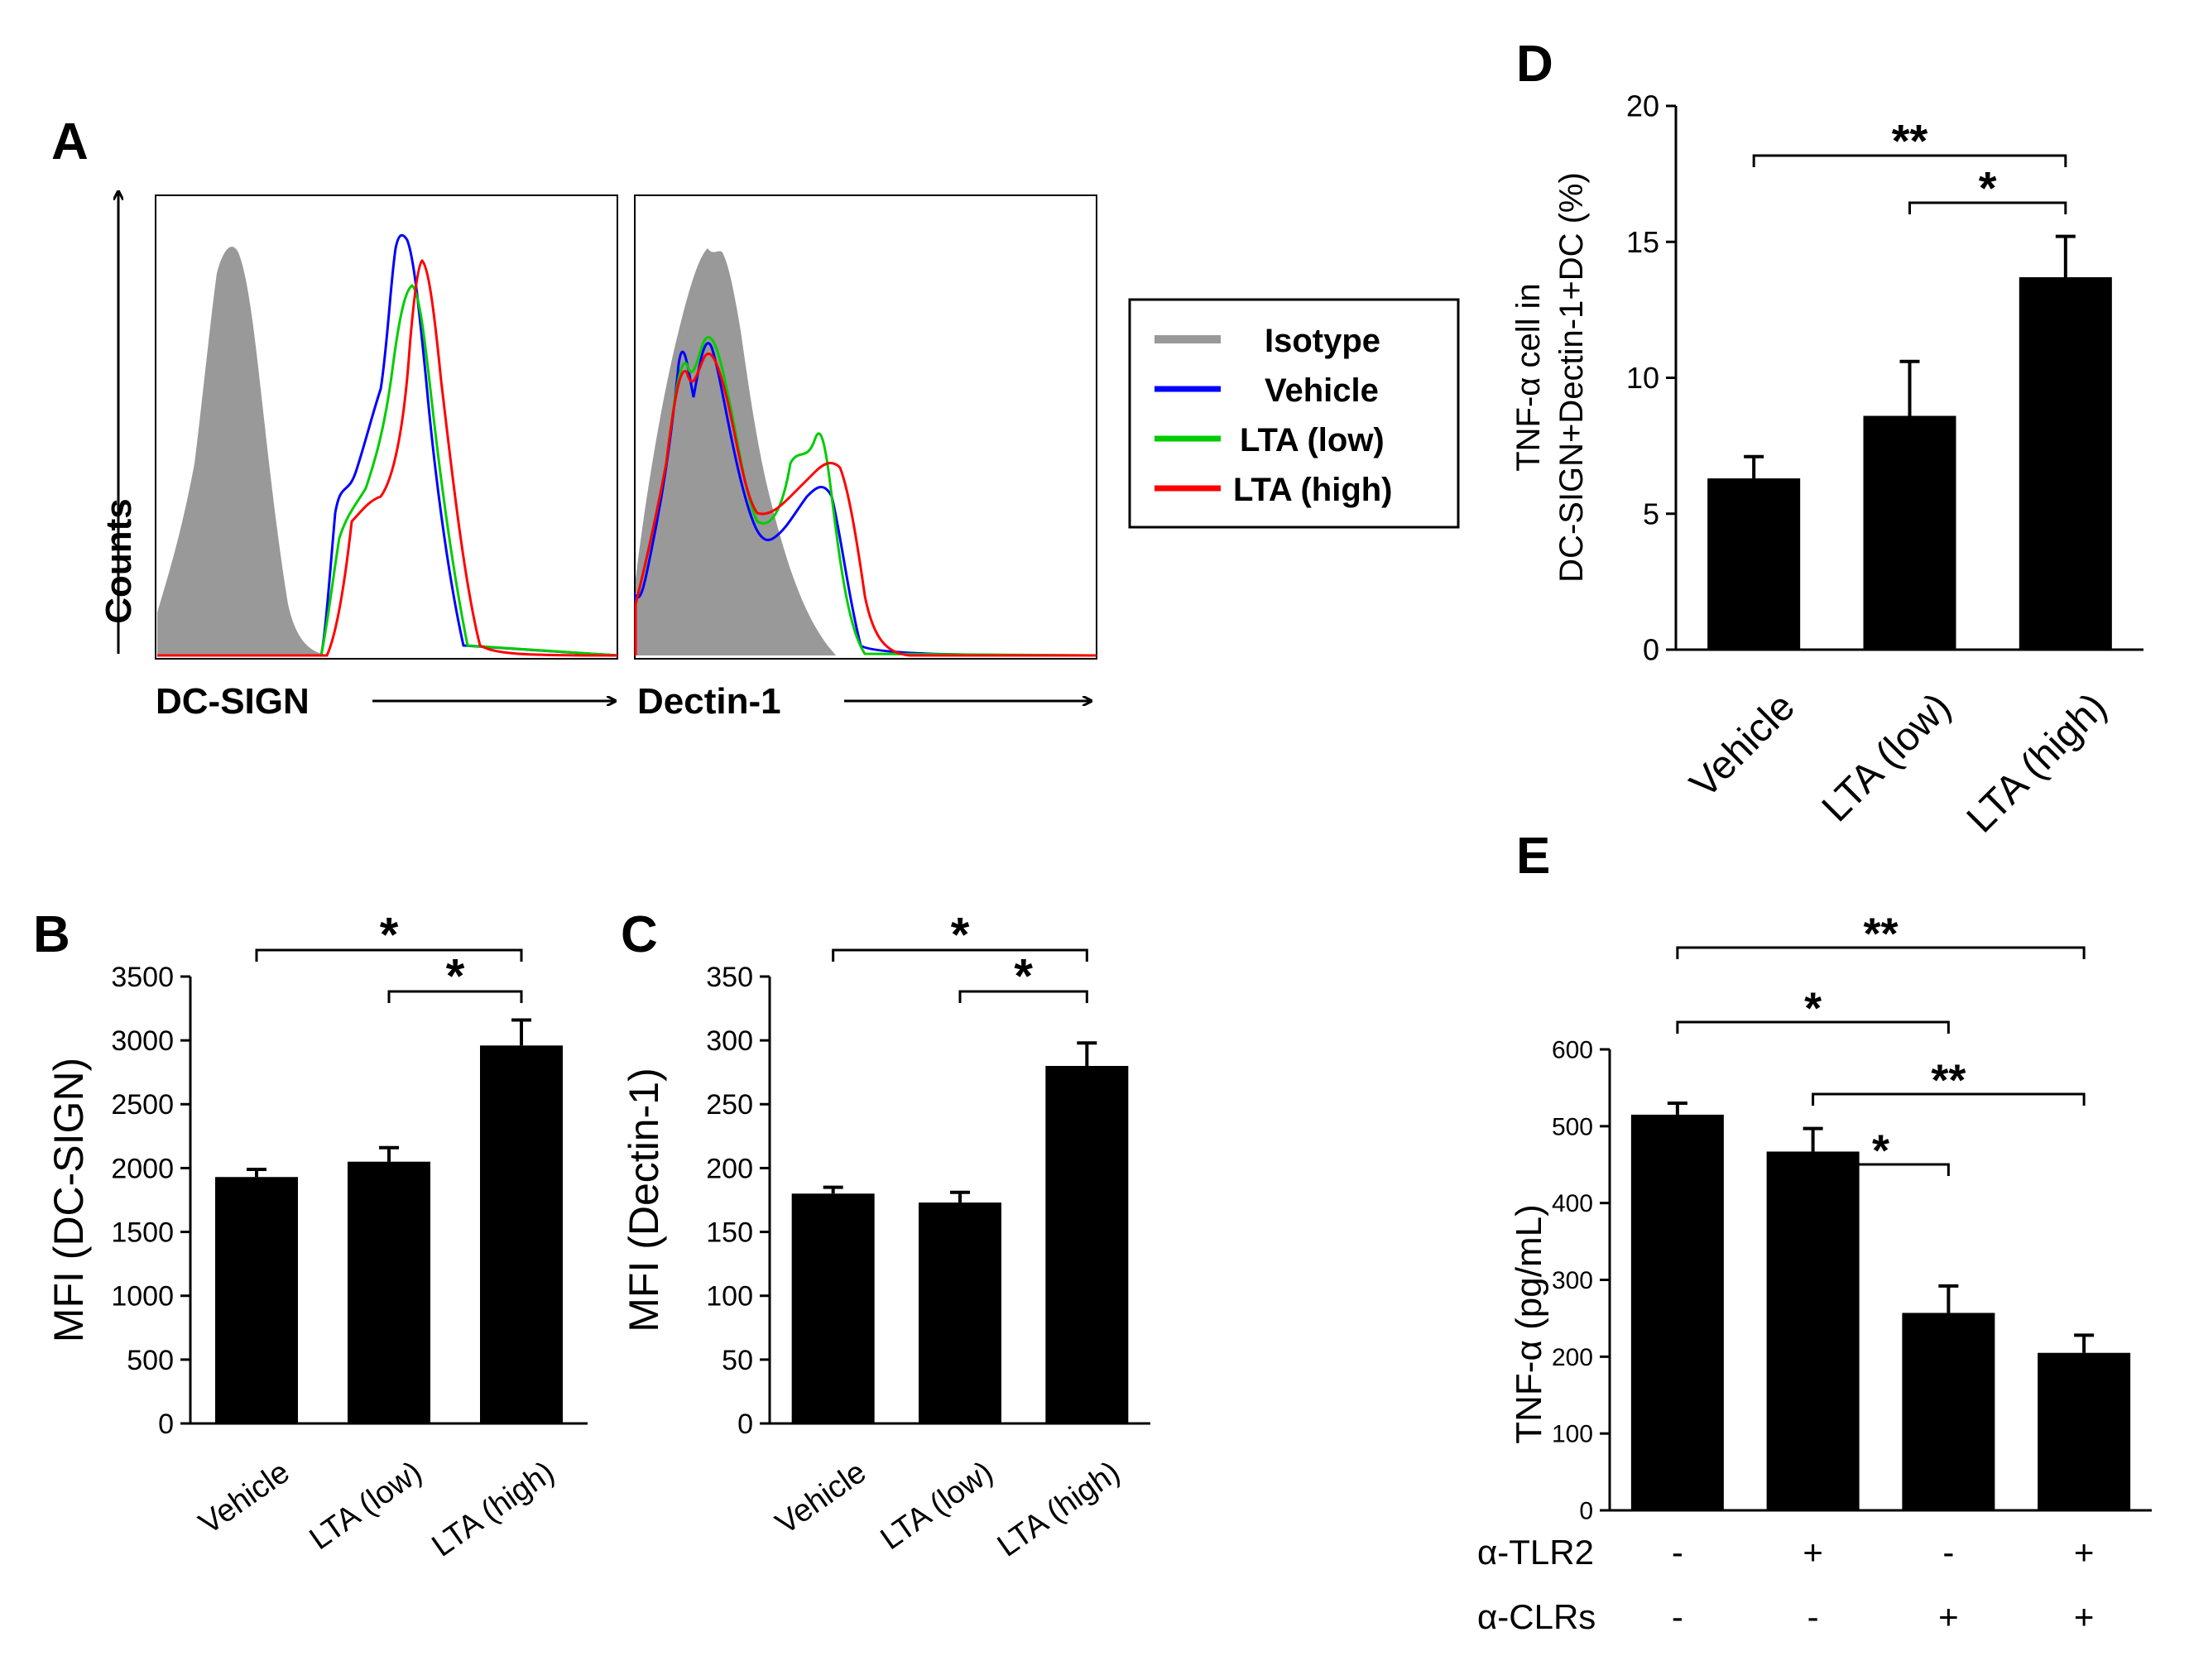 Image resolution: width=2189 pixels, height=1680 pixels. Describe the element at coordinates (244, 451) in the screenshot. I see `isotype-histogram-dc-sign` at that location.